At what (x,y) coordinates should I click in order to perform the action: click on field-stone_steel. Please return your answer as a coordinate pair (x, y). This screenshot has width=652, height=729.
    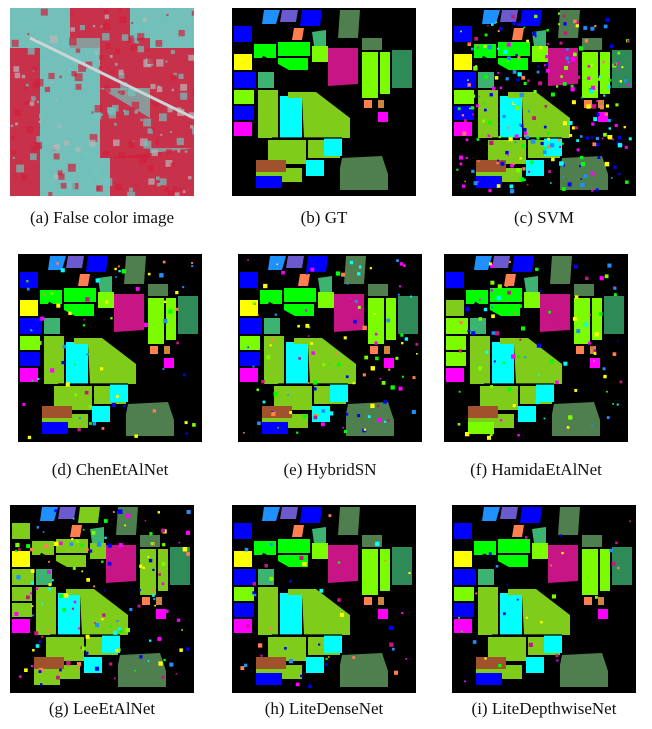
    Looking at the image, I should click on (491, 514).